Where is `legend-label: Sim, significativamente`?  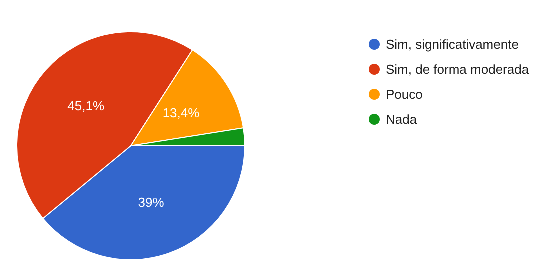
legend-label: Sim, significativamente is located at coordinates (452, 44).